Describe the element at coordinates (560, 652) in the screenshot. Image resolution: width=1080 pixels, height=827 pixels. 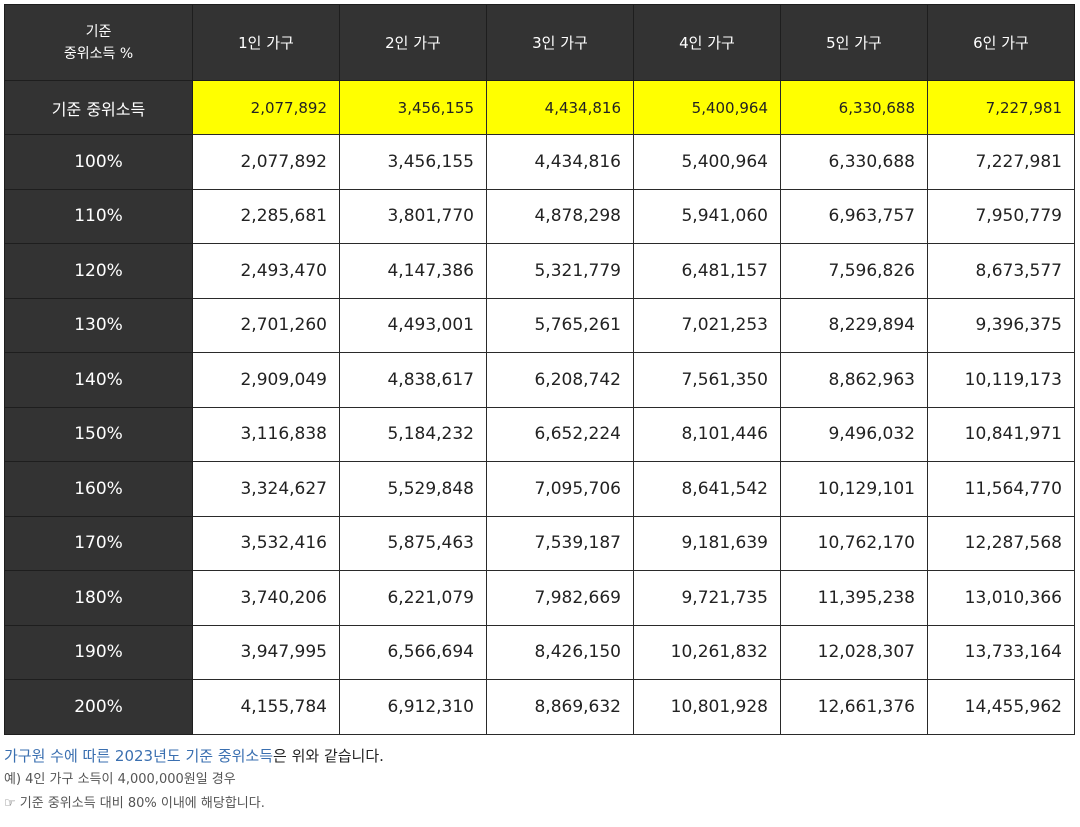
I see `table-cell: 8,426,150` at that location.